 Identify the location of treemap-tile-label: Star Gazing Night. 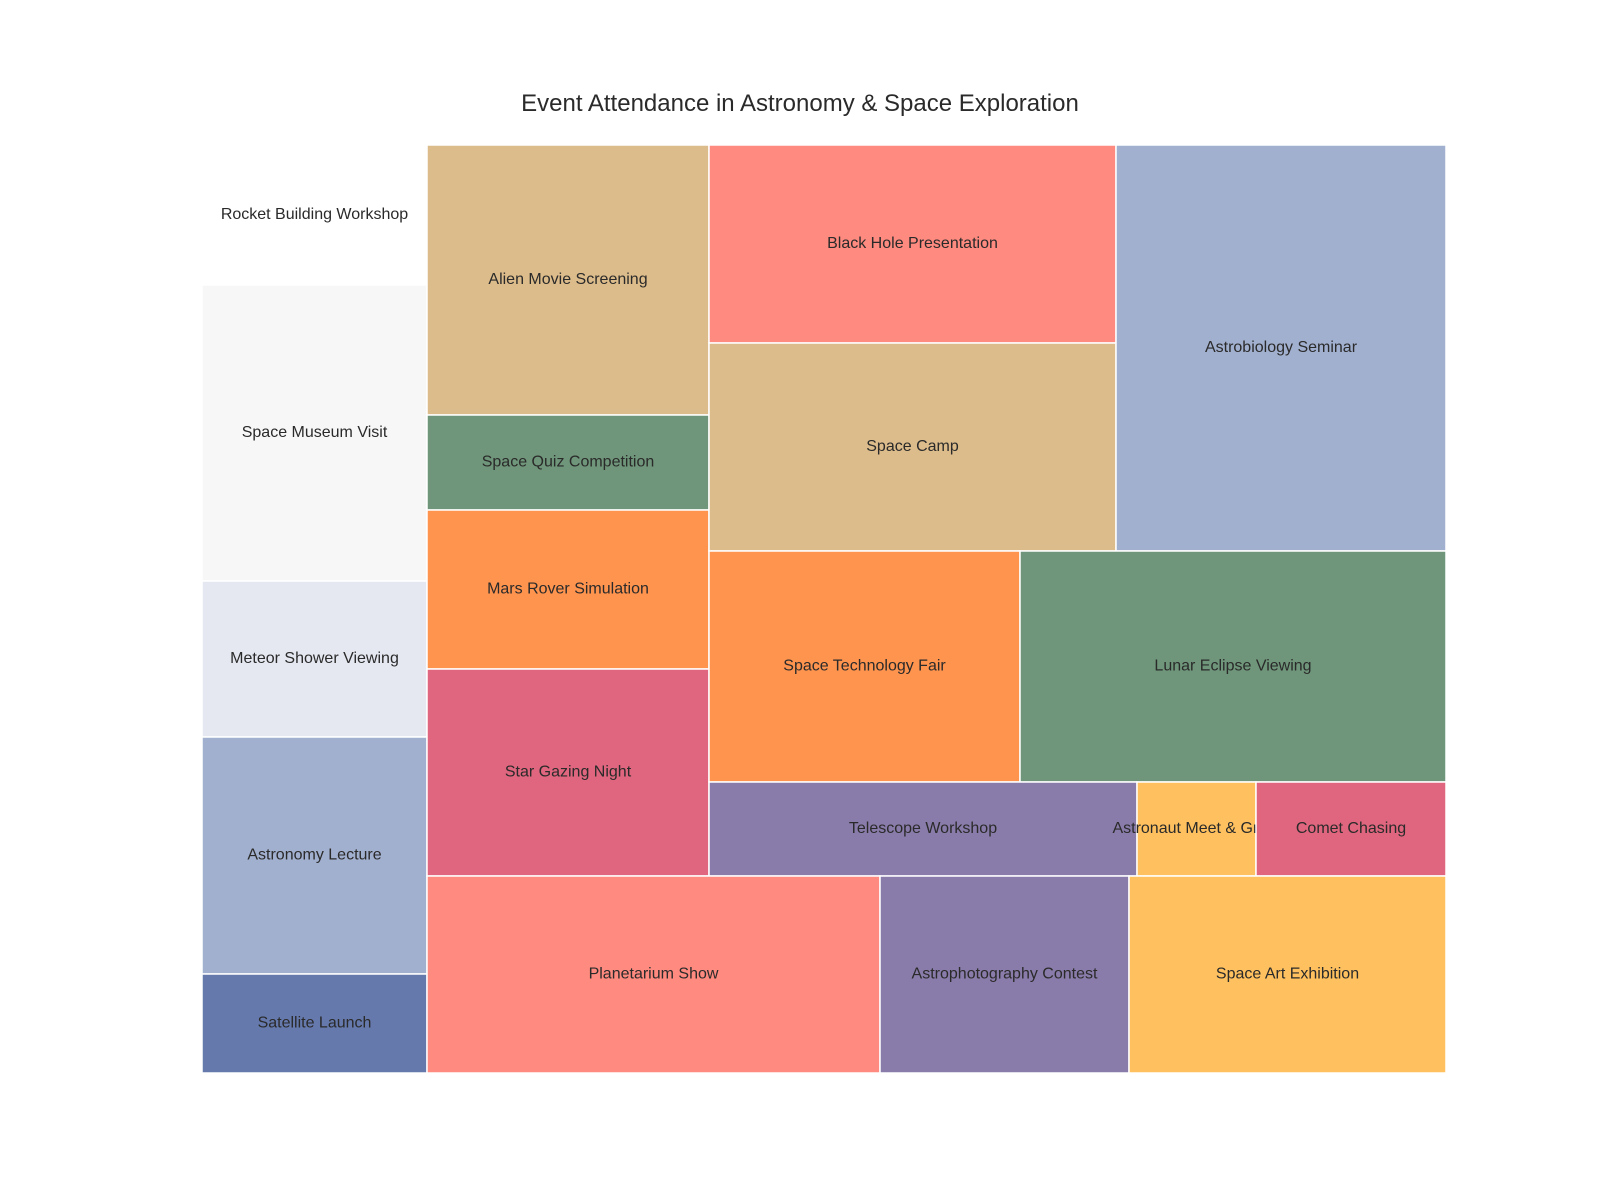
(568, 772).